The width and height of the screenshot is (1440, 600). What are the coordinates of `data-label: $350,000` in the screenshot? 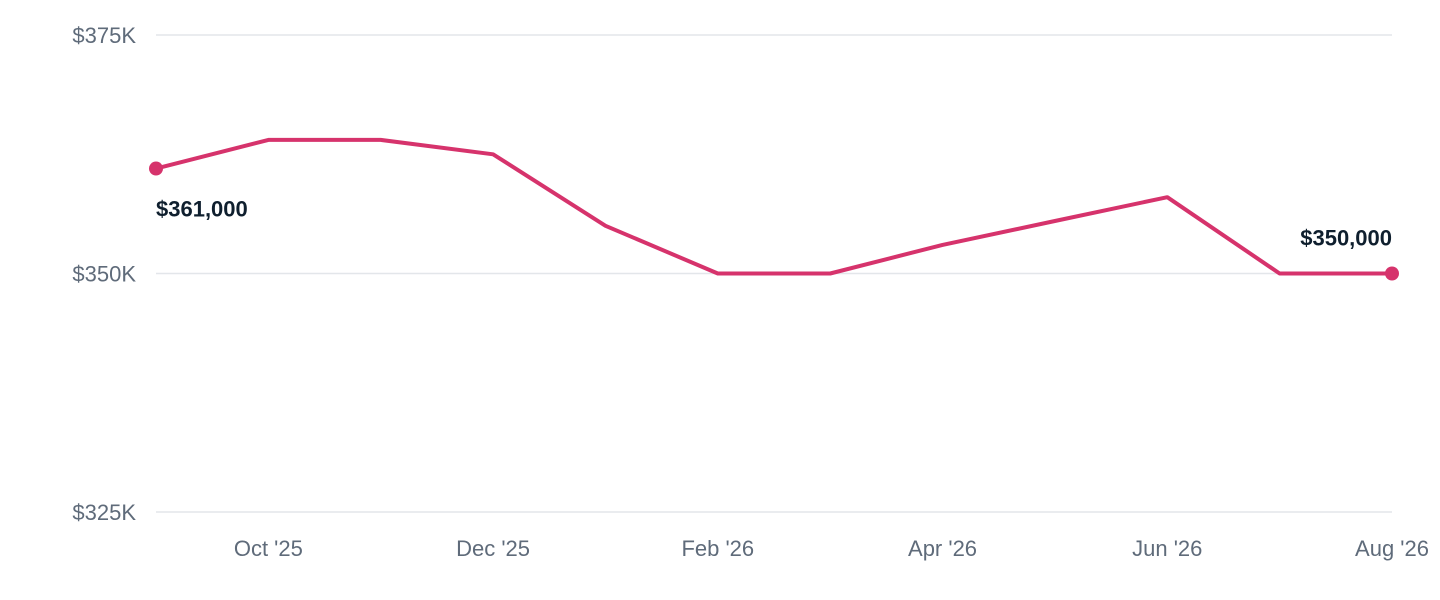 It's located at (1346, 238).